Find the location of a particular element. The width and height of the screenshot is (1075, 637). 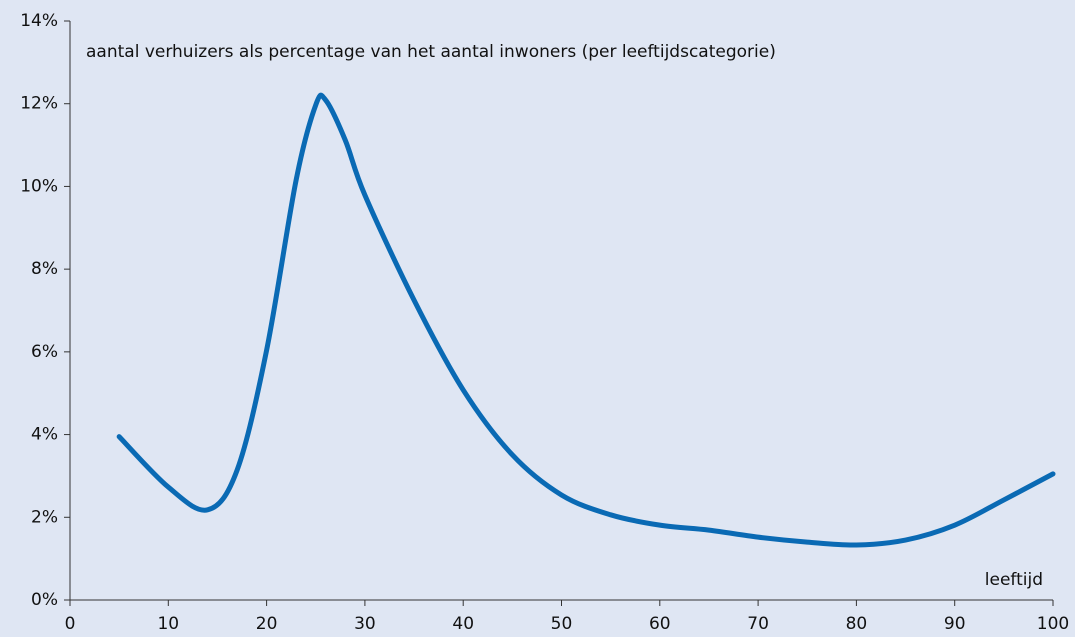

x-tick-label: 50 is located at coordinates (562, 624).